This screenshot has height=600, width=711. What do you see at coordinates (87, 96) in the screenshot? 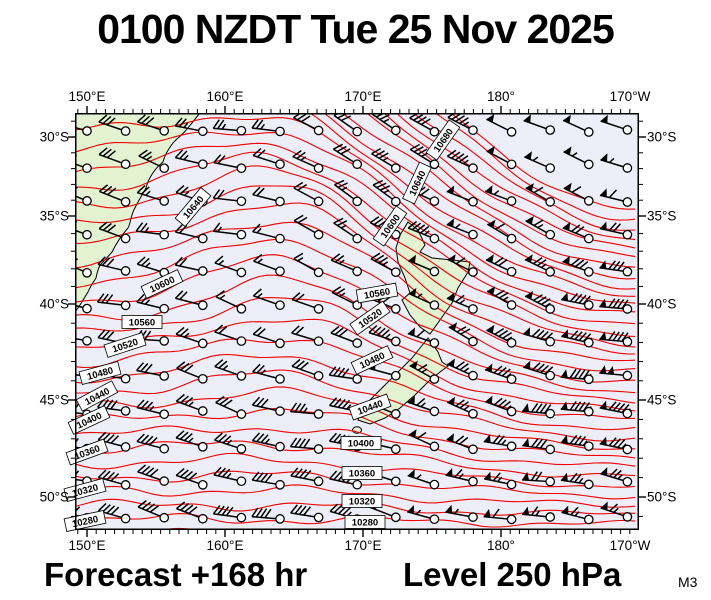
I see `lon-label-top: 150°E` at bounding box center [87, 96].